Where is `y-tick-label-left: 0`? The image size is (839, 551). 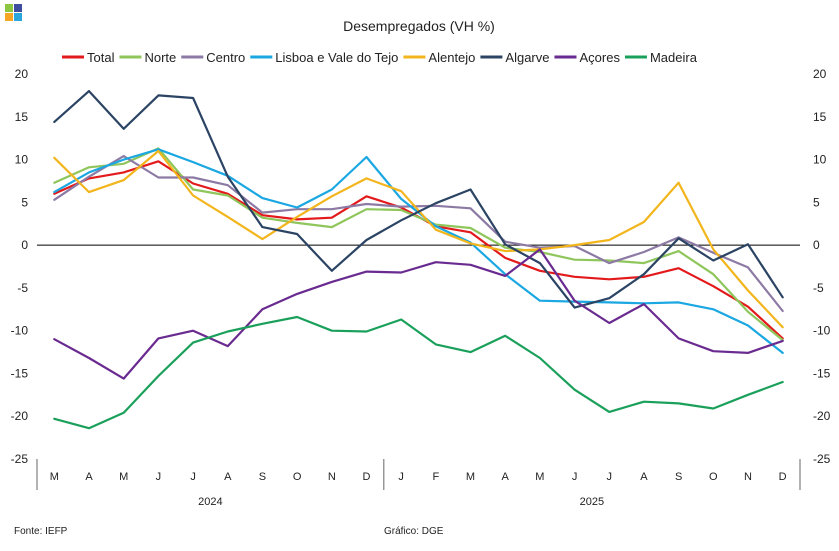
y-tick-label-left: 0 is located at coordinates (24, 245).